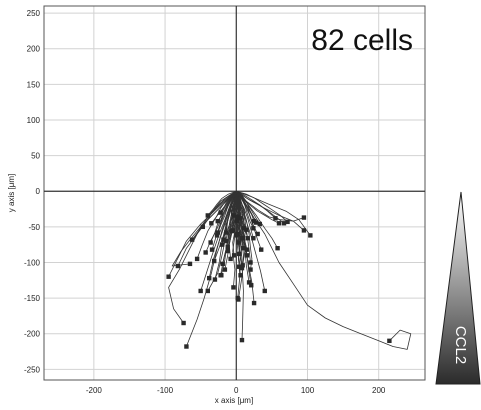 The width and height of the screenshot is (481, 410). What do you see at coordinates (34, 49) in the screenshot?
I see `y-tick-label: 200` at bounding box center [34, 49].